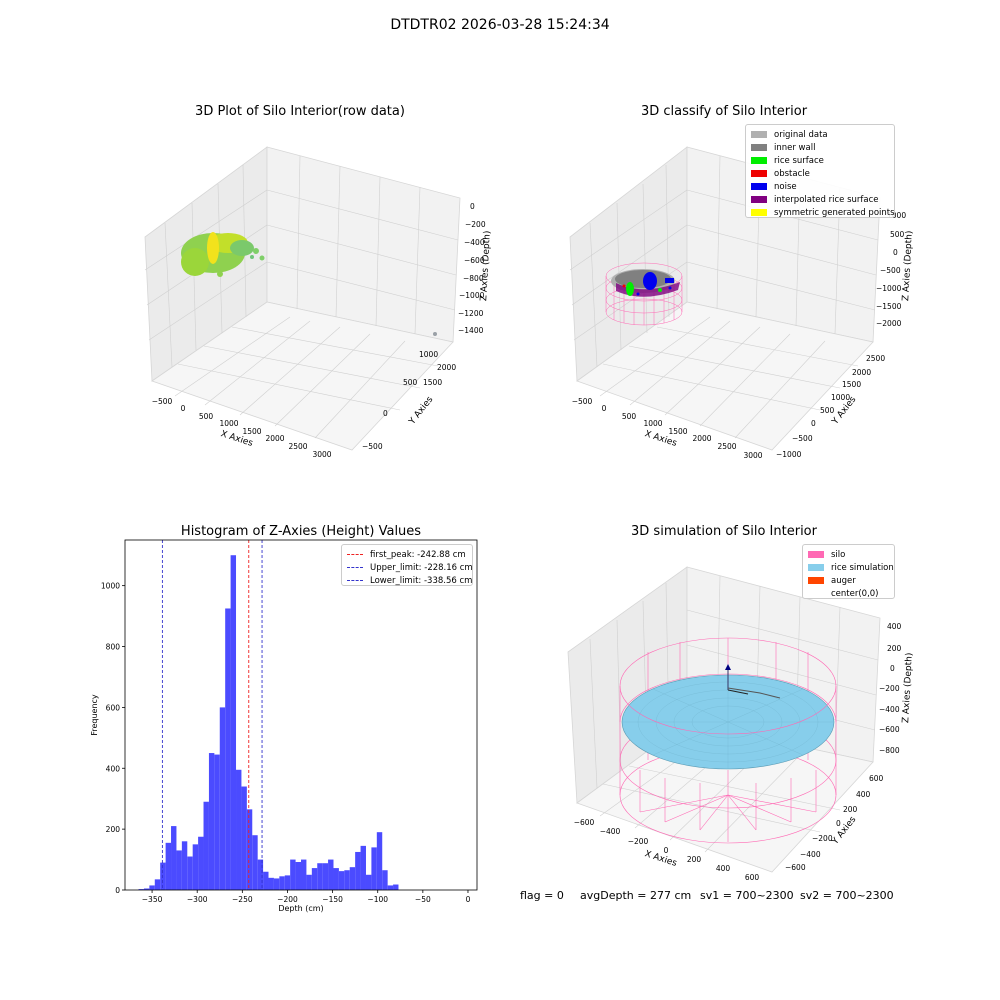 The width and height of the screenshot is (1000, 1000). I want to click on legend-entry: original data, so click(820, 134).